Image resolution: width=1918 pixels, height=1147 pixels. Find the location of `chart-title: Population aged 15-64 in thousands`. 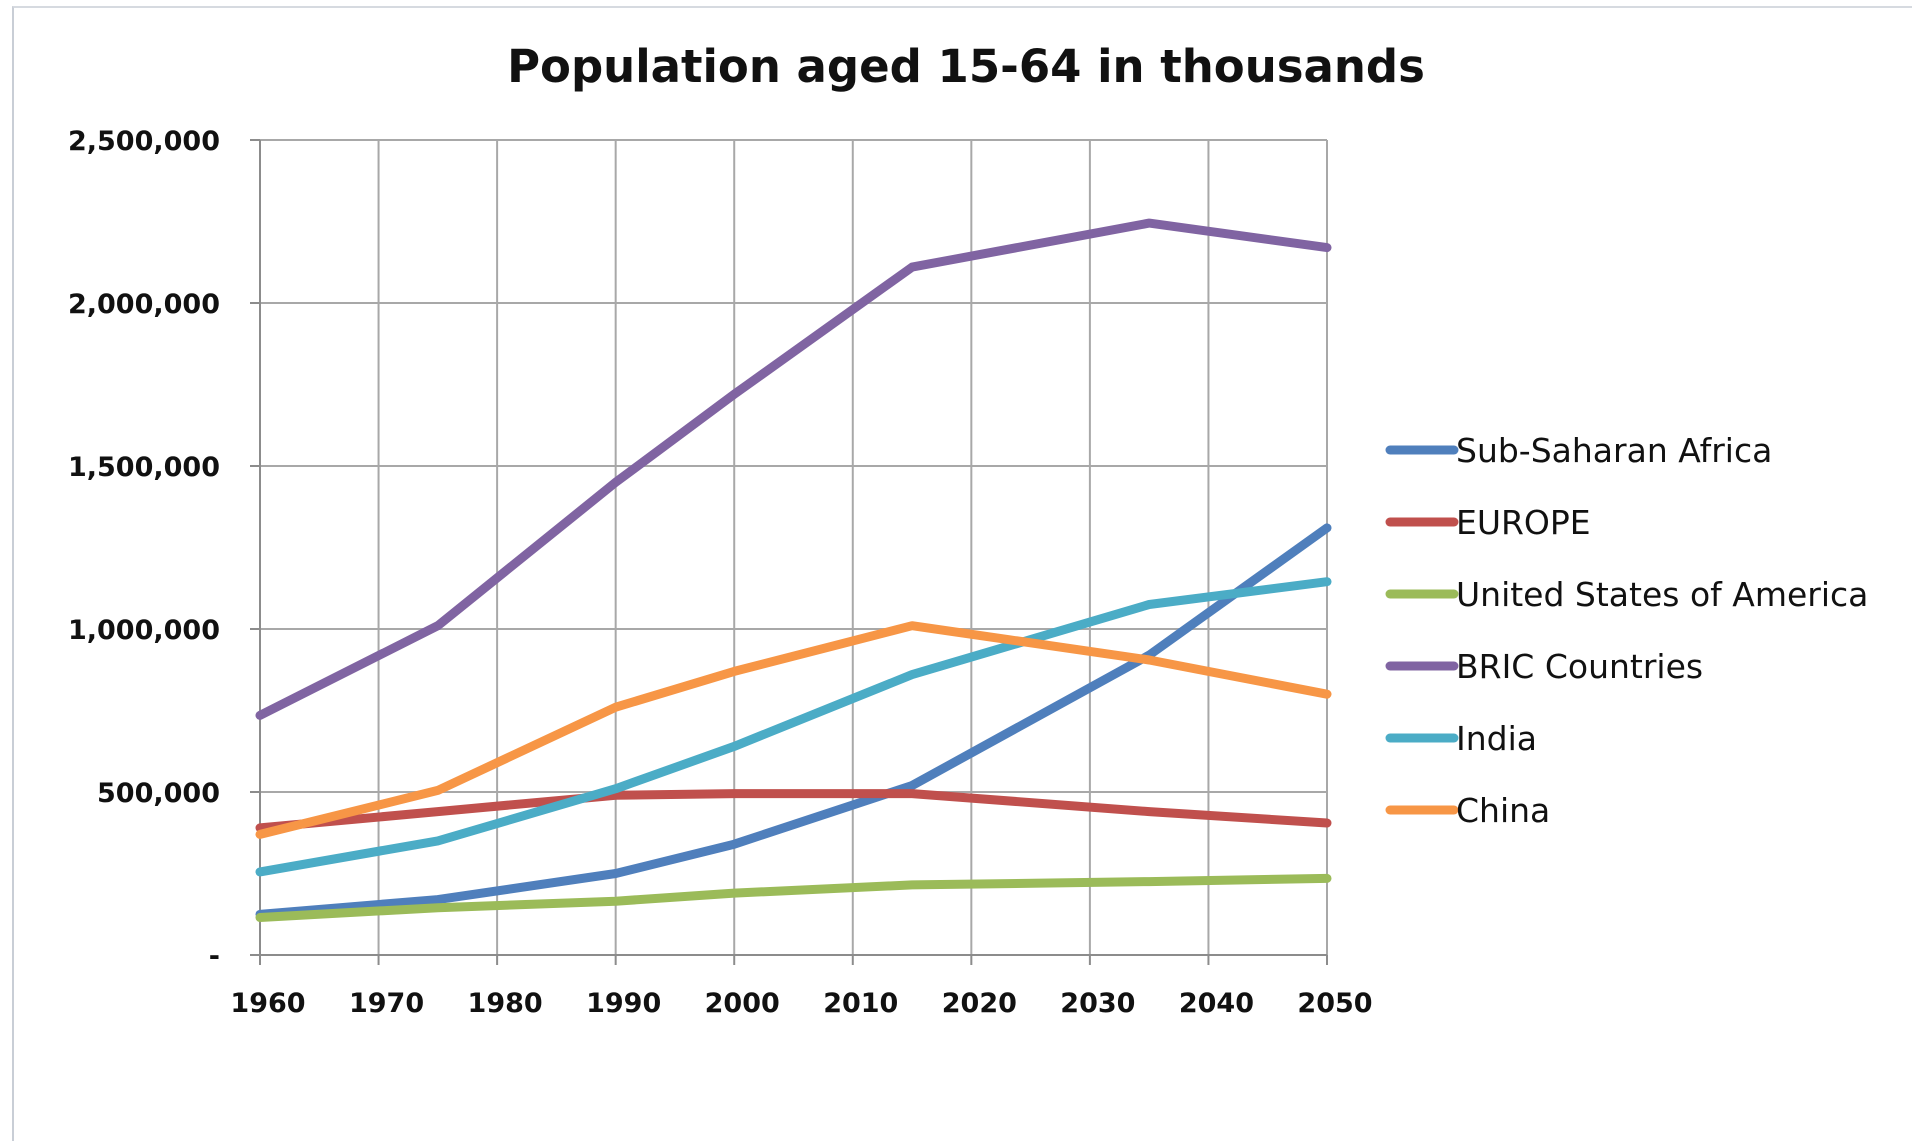

chart-title: Population aged 15-64 in thousands is located at coordinates (966, 66).